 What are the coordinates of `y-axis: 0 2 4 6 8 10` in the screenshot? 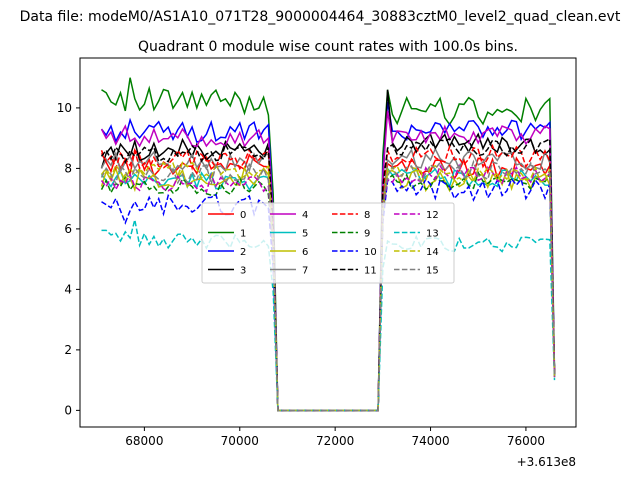 It's located at (68, 259).